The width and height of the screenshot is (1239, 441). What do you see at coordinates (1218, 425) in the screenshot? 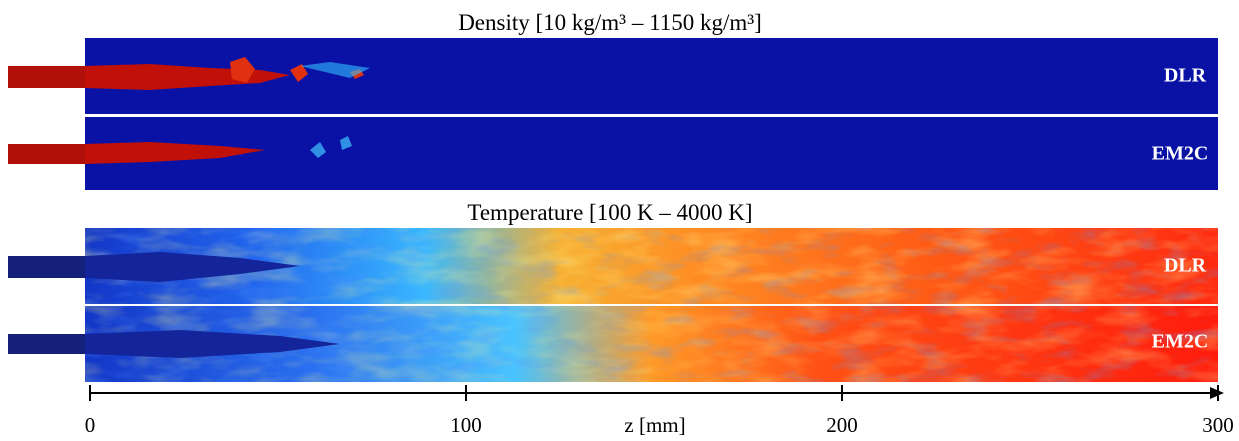
I see `tick-label: 300` at bounding box center [1218, 425].